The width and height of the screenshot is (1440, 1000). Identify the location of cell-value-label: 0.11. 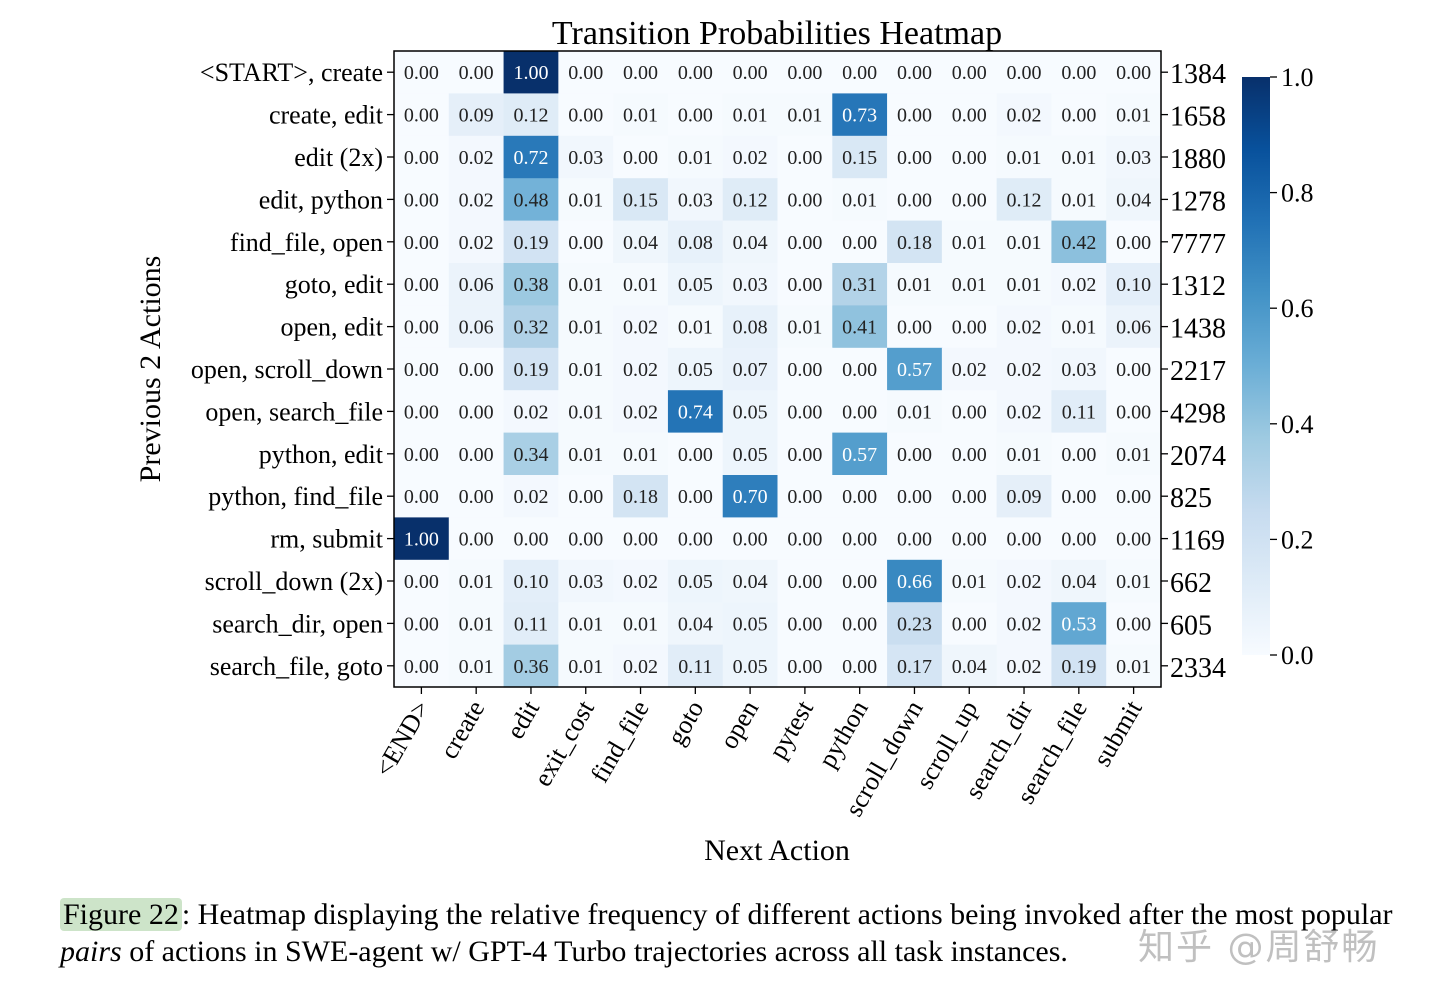
(1079, 412).